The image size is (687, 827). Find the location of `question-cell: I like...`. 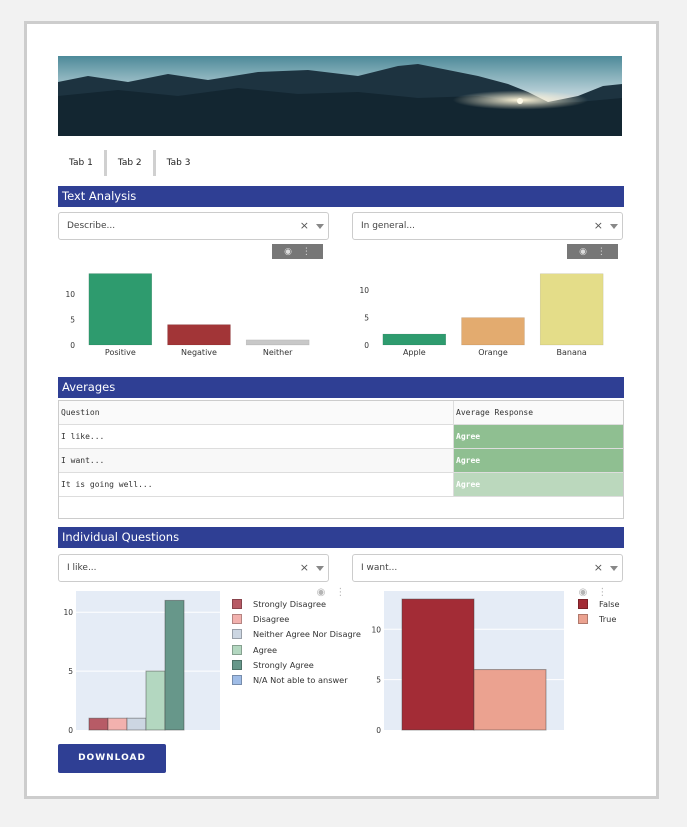

question-cell: I like... is located at coordinates (256, 436).